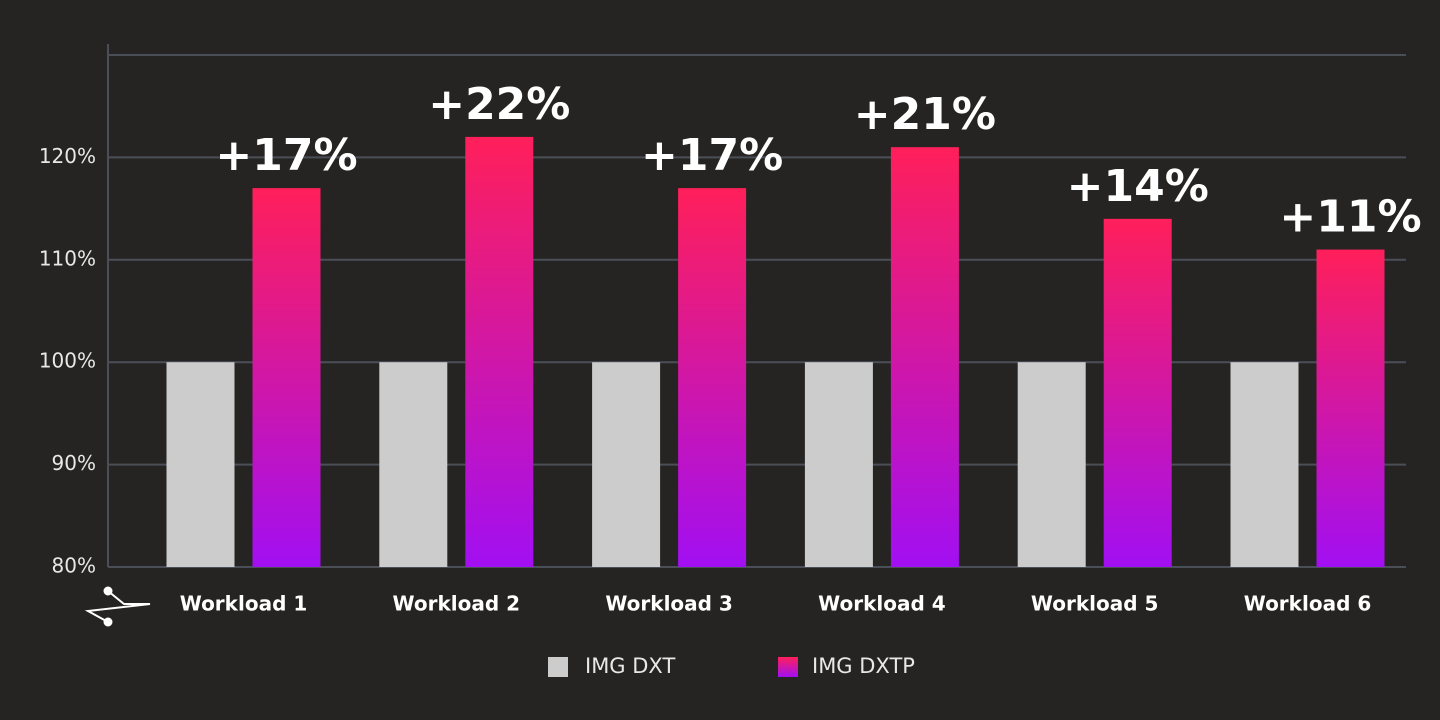 This screenshot has height=720, width=1440. What do you see at coordinates (67, 361) in the screenshot?
I see `y-tick-label: 100%` at bounding box center [67, 361].